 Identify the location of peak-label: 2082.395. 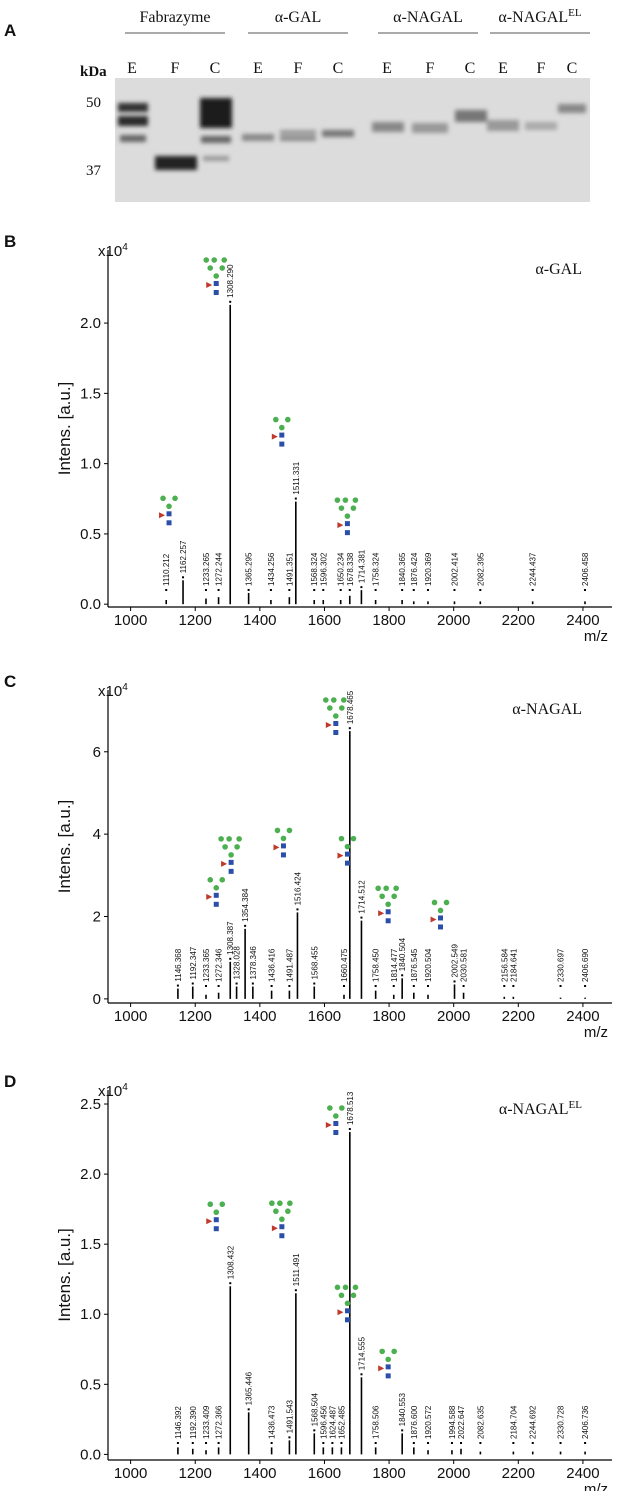
(480, 569).